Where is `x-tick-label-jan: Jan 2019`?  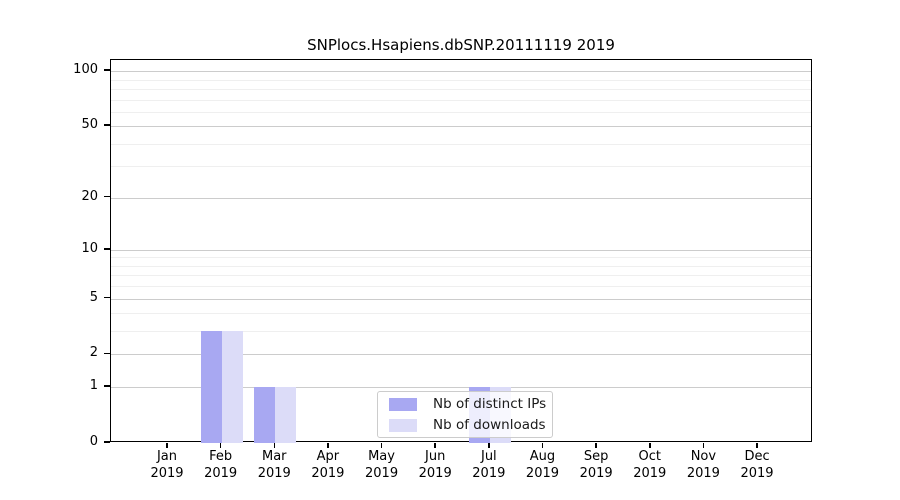 x-tick-label-jan: Jan 2019 is located at coordinates (167, 465).